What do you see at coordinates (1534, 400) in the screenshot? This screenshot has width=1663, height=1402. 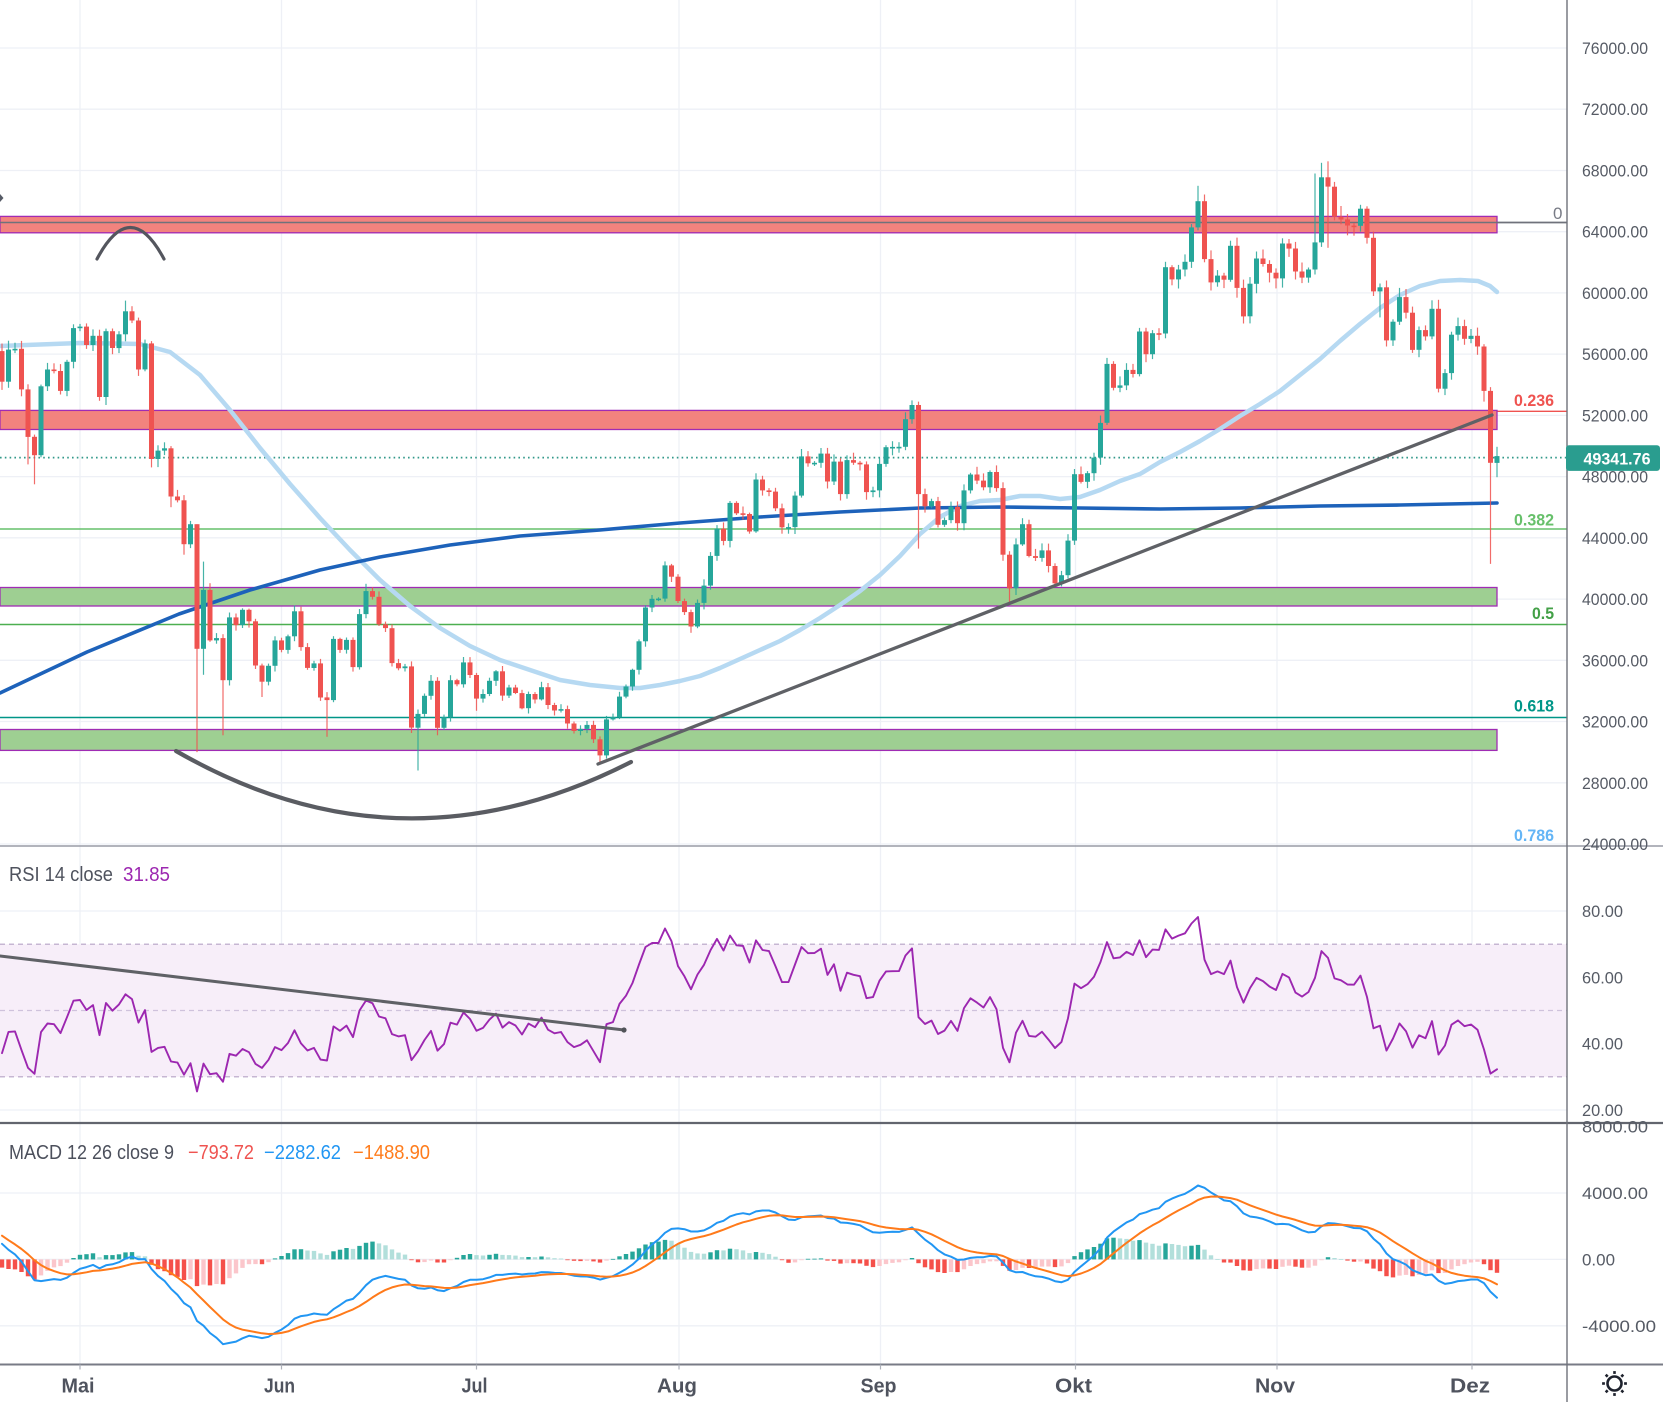 I see `svg-text: 0.236` at bounding box center [1534, 400].